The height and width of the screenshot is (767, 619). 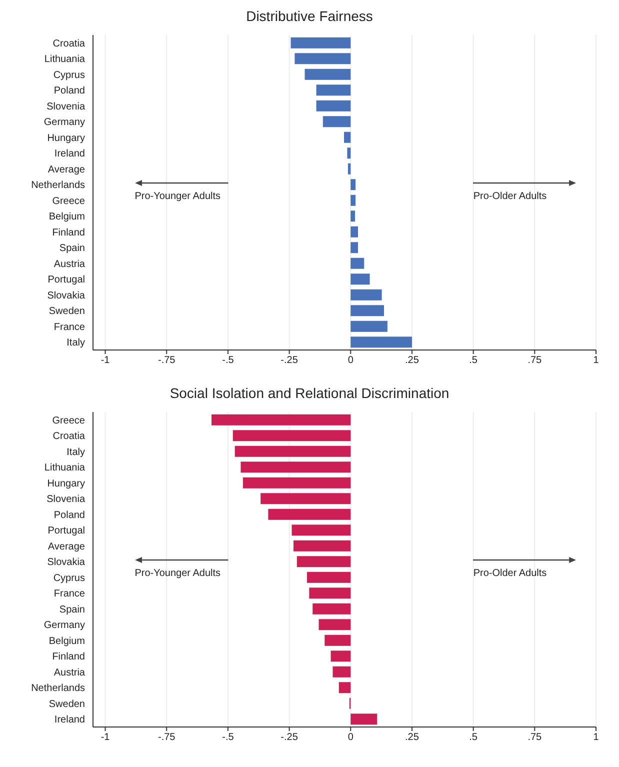 I want to click on chart-title: Social Isolation and Relational Discrimination, so click(x=309, y=394).